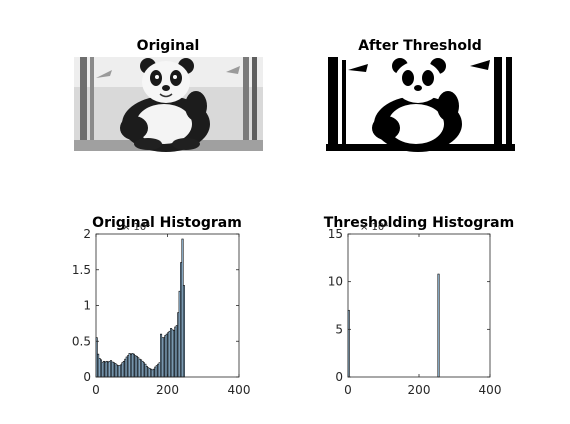  Describe the element at coordinates (81, 341) in the screenshot. I see `y-tick-label: 0.5` at that location.